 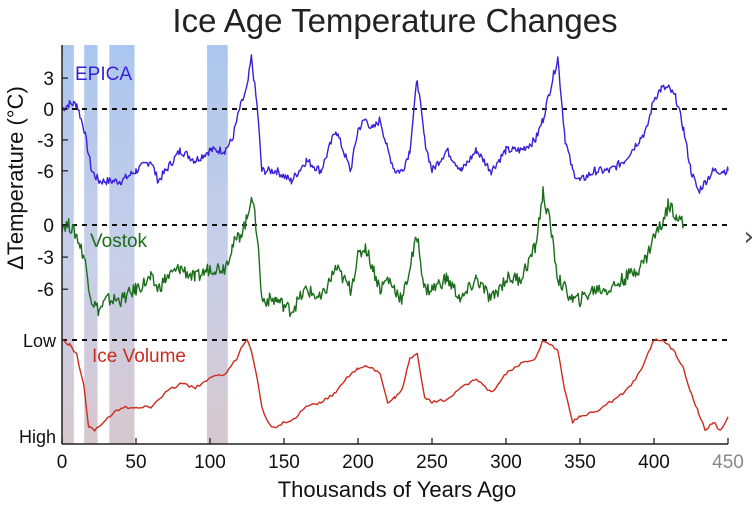 I want to click on x-tick-label-250: 250, so click(x=432, y=462).